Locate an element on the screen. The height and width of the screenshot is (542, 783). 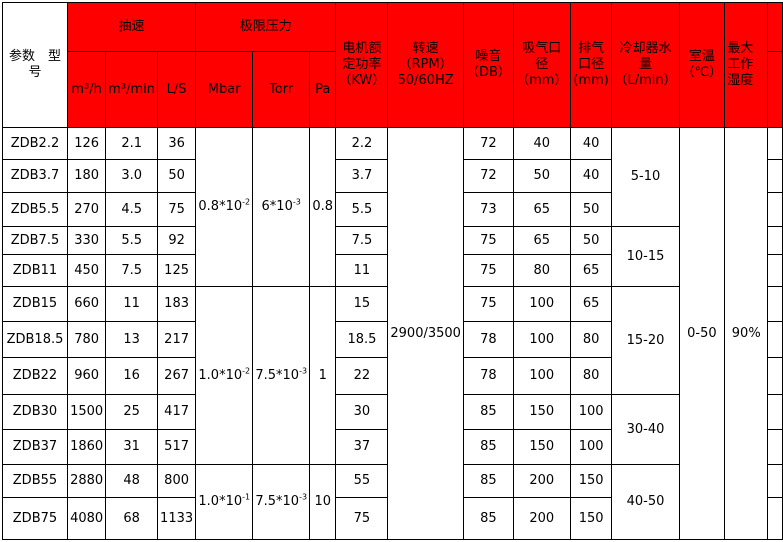
cooler-cell: 5-10 is located at coordinates (645, 177).